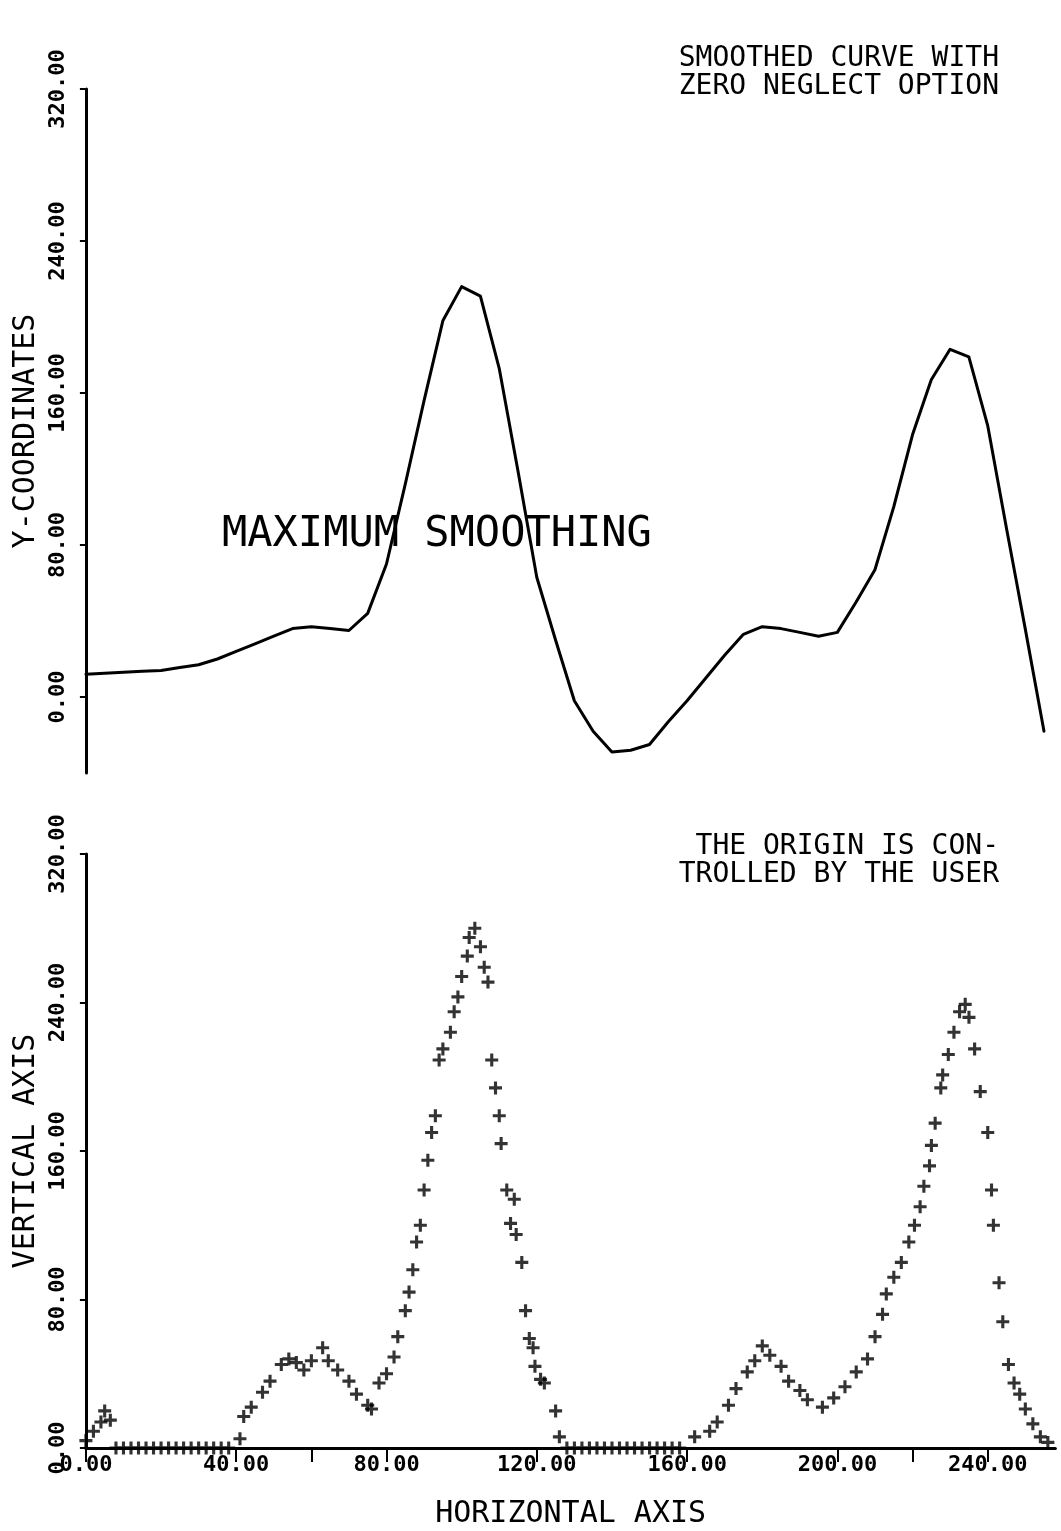  I want to click on annotation: SMOOTHED CURVE WITH ZERO NEGLECT OPTION, so click(838, 70).